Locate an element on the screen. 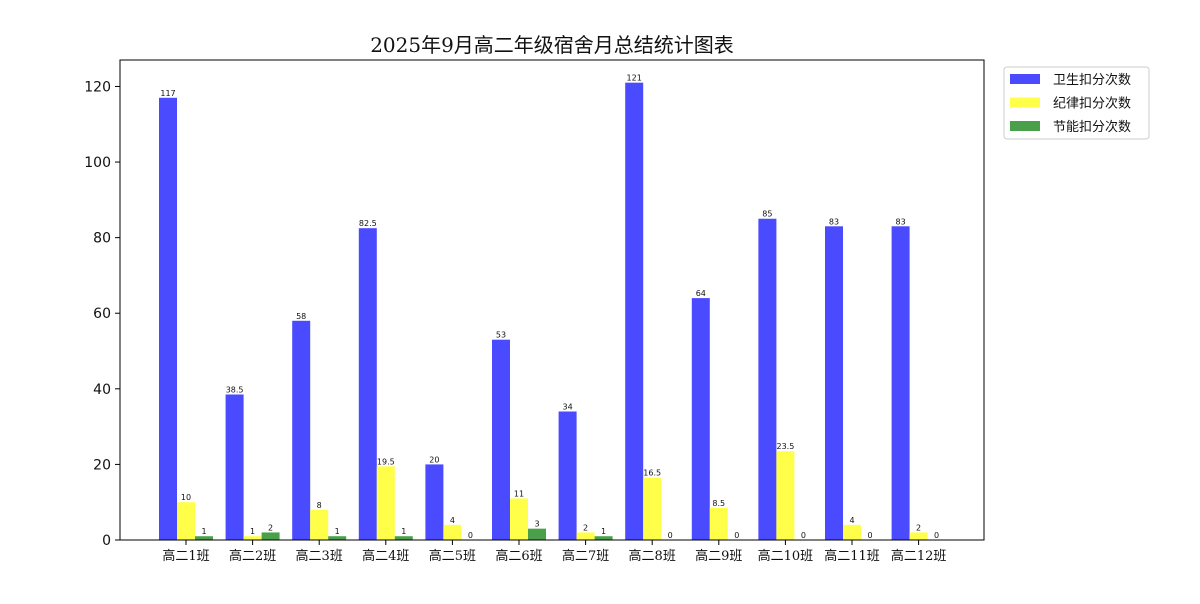 The image size is (1200, 604). bar-value-label: 82.5 is located at coordinates (368, 223).